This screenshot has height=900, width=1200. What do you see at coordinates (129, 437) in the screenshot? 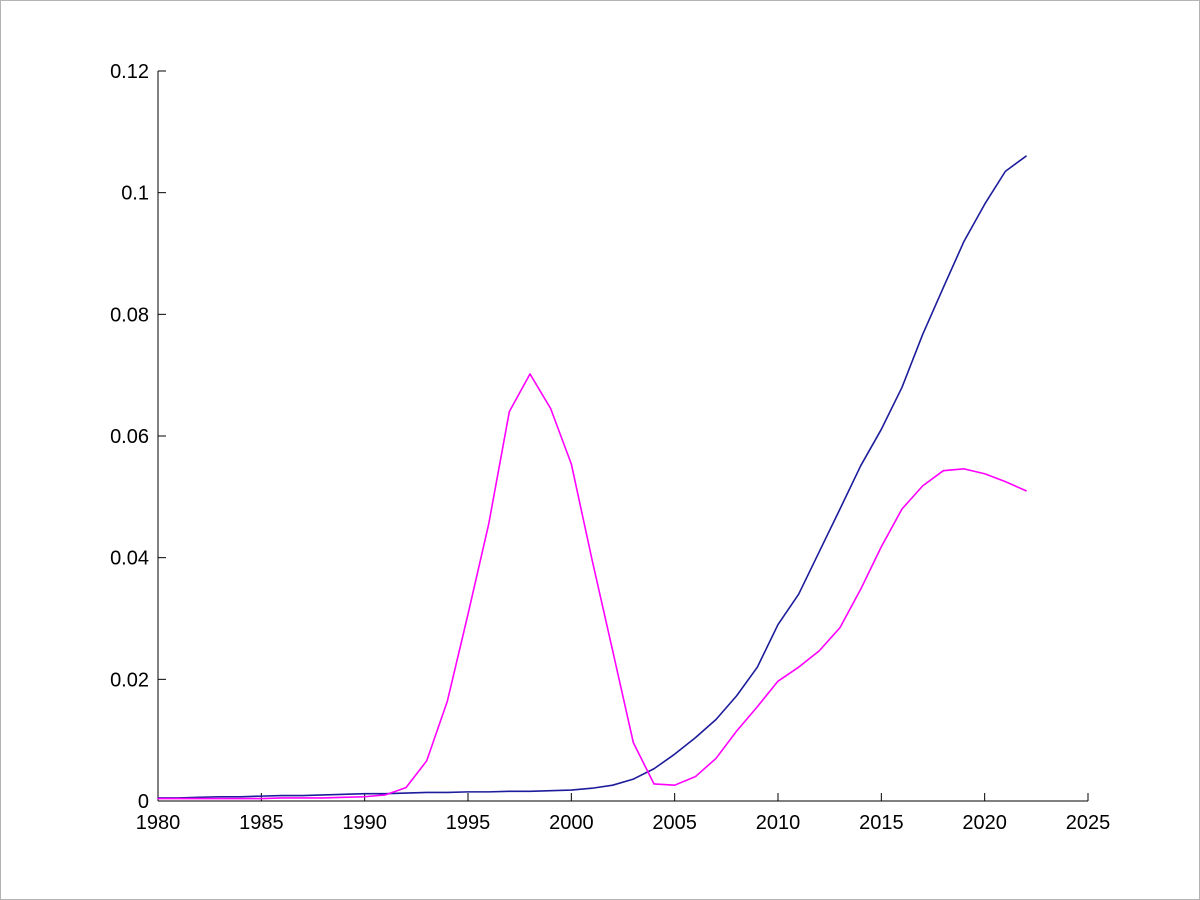
I see `y-tick-label: 0.06` at bounding box center [129, 437].